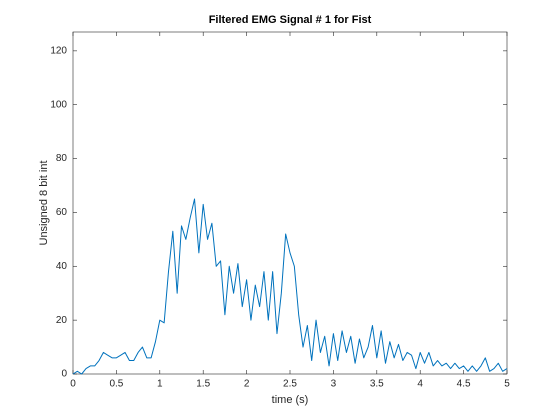 The image size is (560, 420). Describe the element at coordinates (203, 384) in the screenshot. I see `x-tick-label: 1.5` at that location.